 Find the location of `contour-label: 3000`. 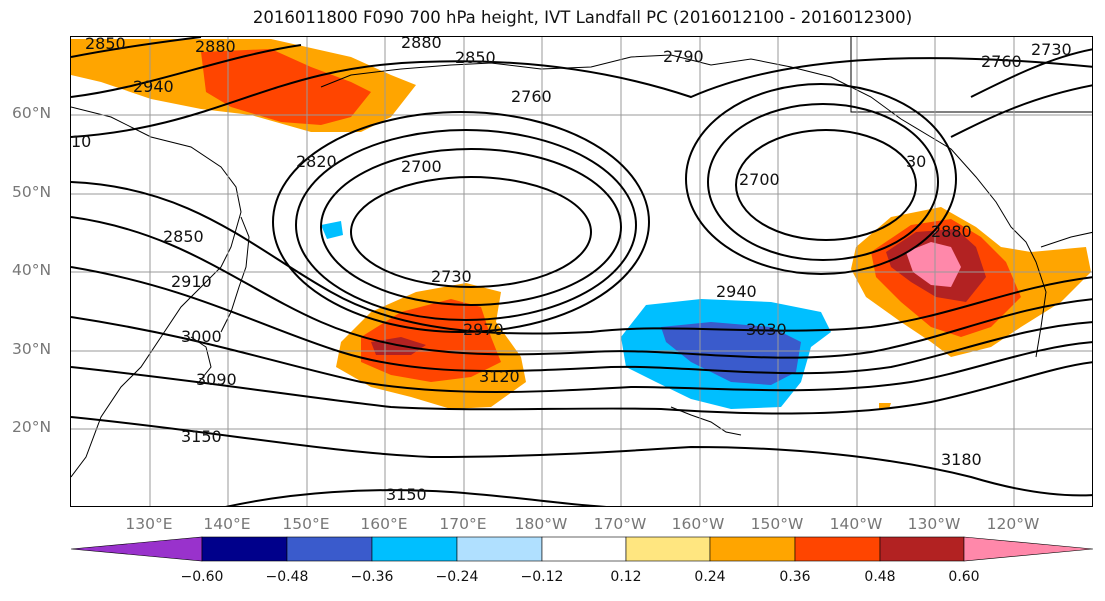

contour-label: 3000 is located at coordinates (201, 336).